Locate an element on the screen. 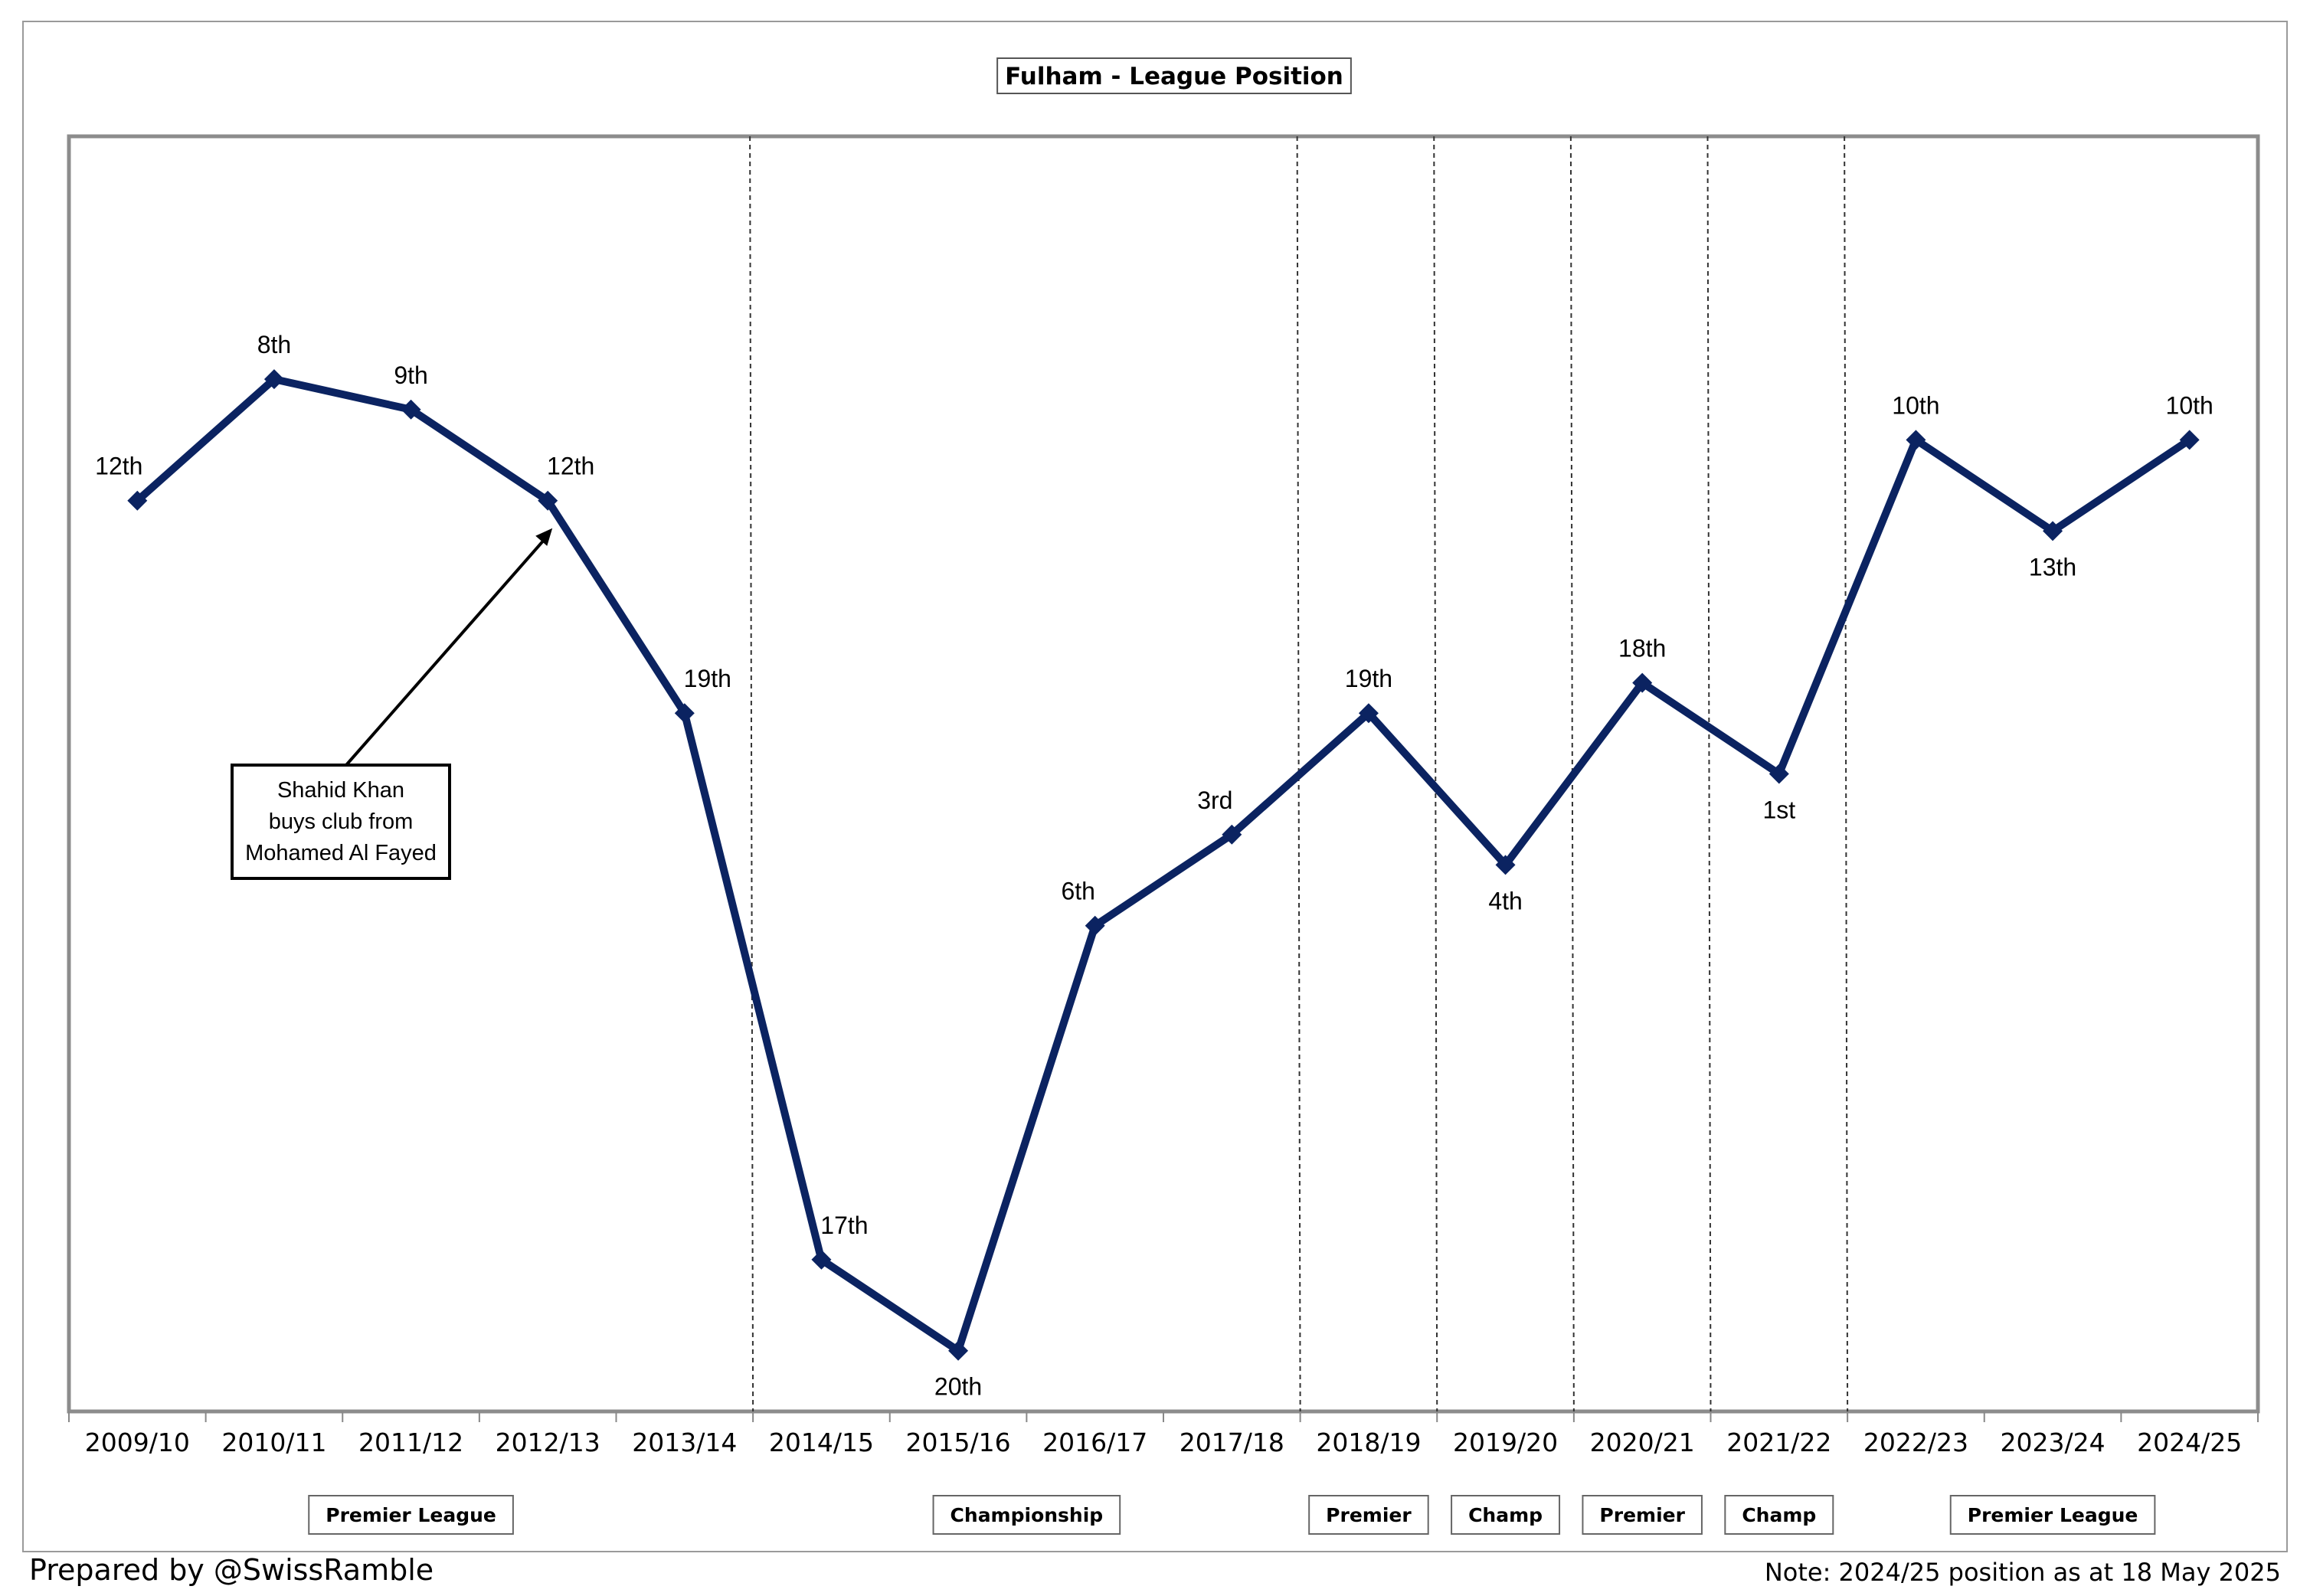 Image resolution: width=2310 pixels, height=1596 pixels. data-label: 20th is located at coordinates (958, 1387).